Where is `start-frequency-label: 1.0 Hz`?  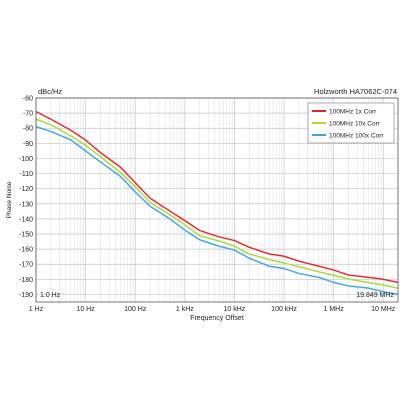
start-frequency-label: 1.0 Hz is located at coordinates (50, 295).